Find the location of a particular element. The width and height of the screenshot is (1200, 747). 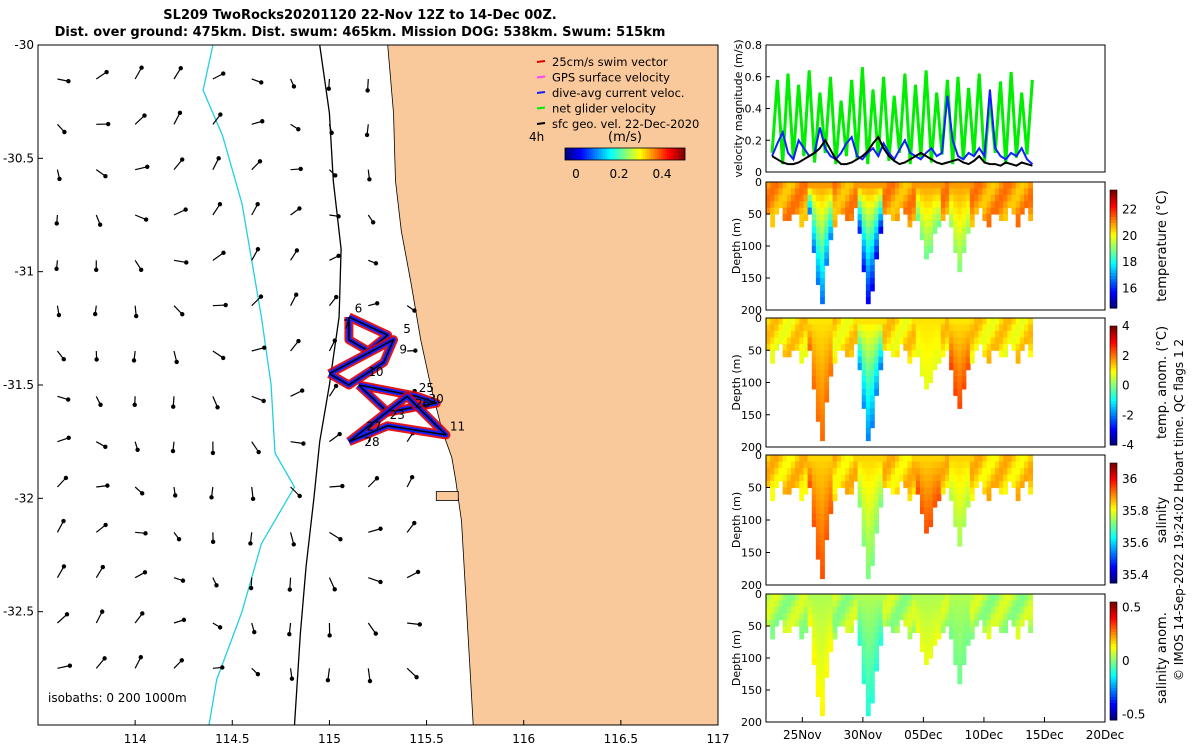

colorbar-tick-label: 4 is located at coordinates (1126, 326).